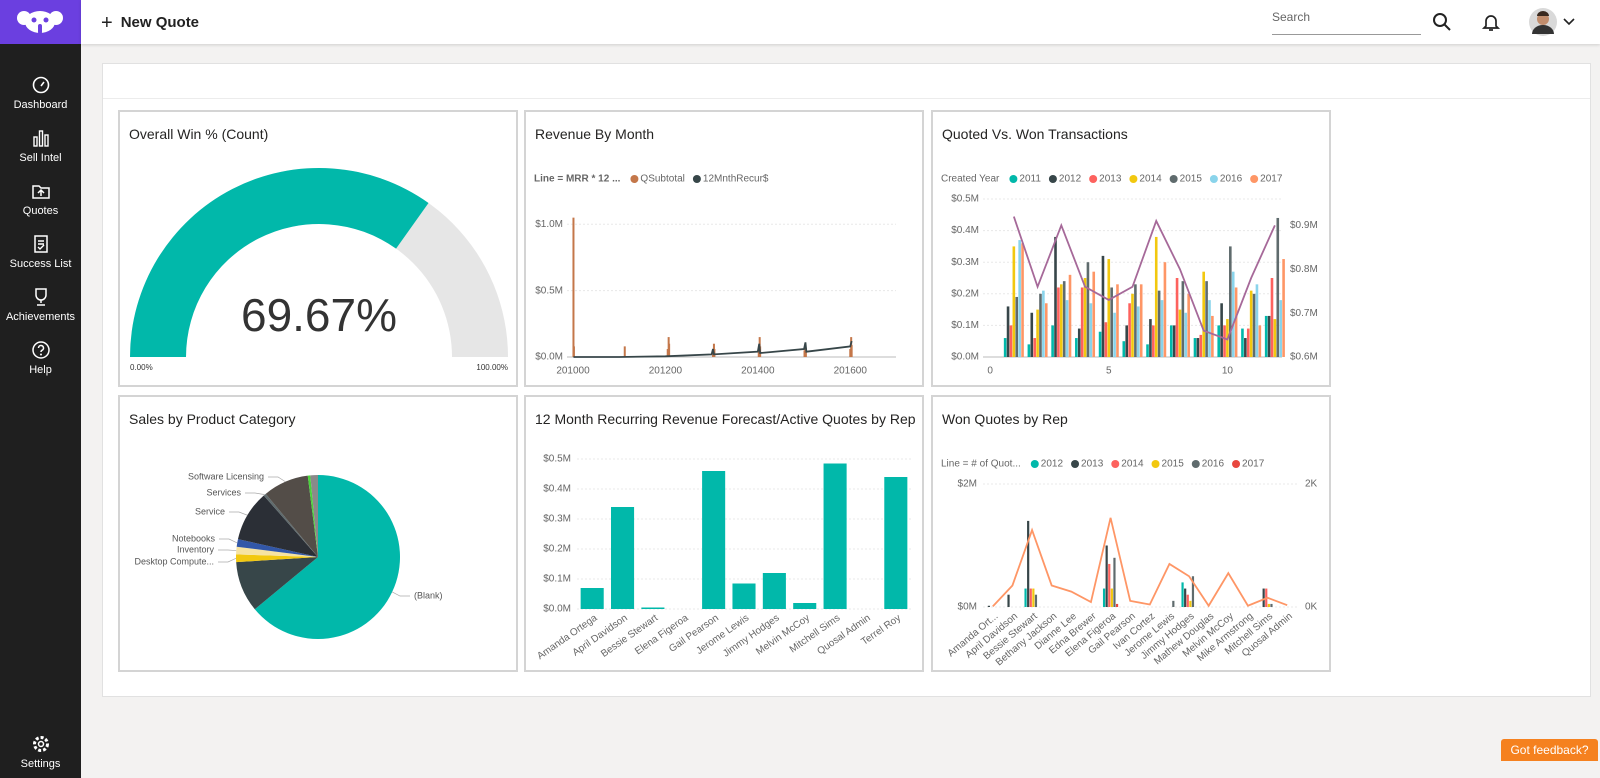 This screenshot has height=778, width=1600. I want to click on nav-achievements: Achievements, so click(40, 305).